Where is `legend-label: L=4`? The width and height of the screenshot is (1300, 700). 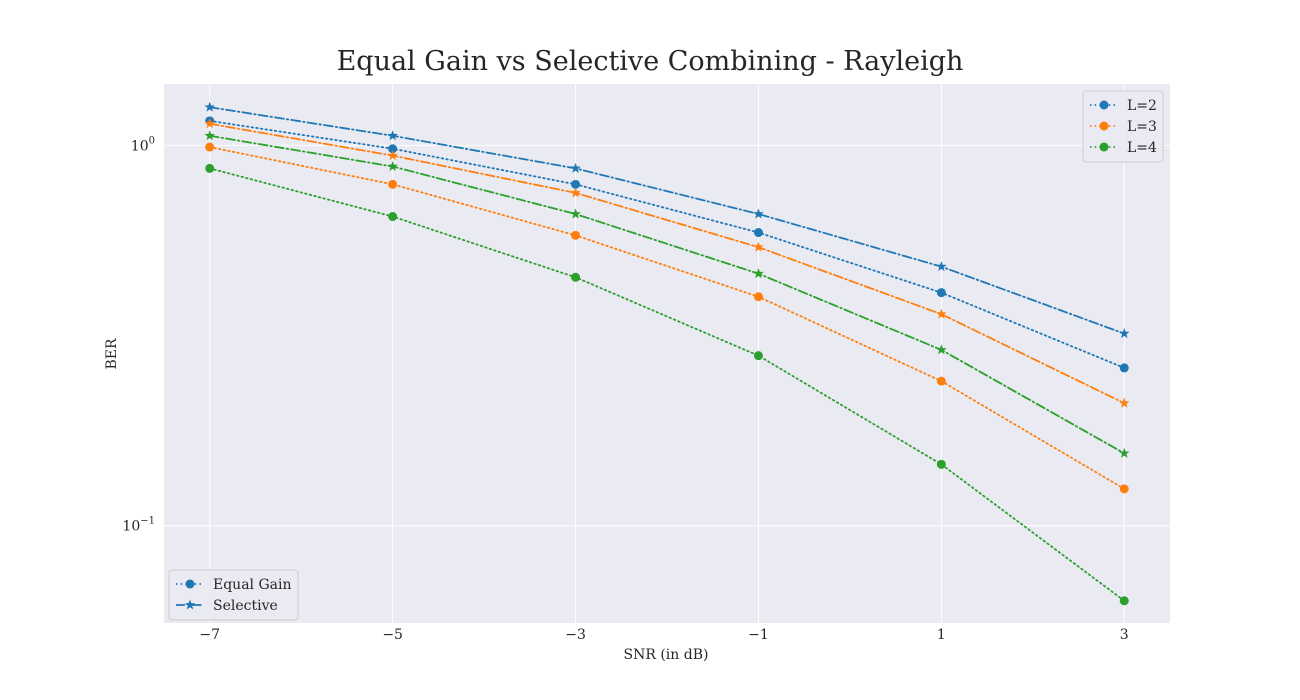
legend-label: L=4 is located at coordinates (1142, 148).